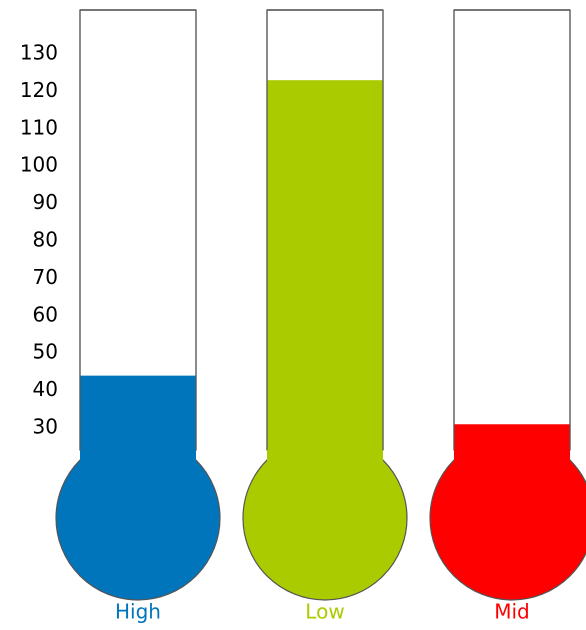  I want to click on y-tick-label: 50, so click(45, 352).